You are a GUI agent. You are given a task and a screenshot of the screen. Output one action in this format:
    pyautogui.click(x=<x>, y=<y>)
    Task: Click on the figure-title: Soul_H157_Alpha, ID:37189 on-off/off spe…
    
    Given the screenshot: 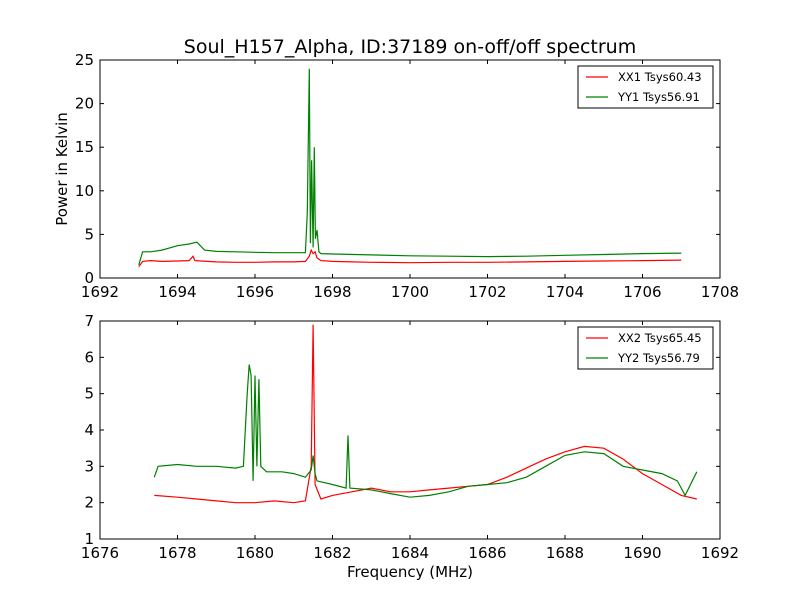 What is the action you would take?
    pyautogui.click(x=410, y=47)
    